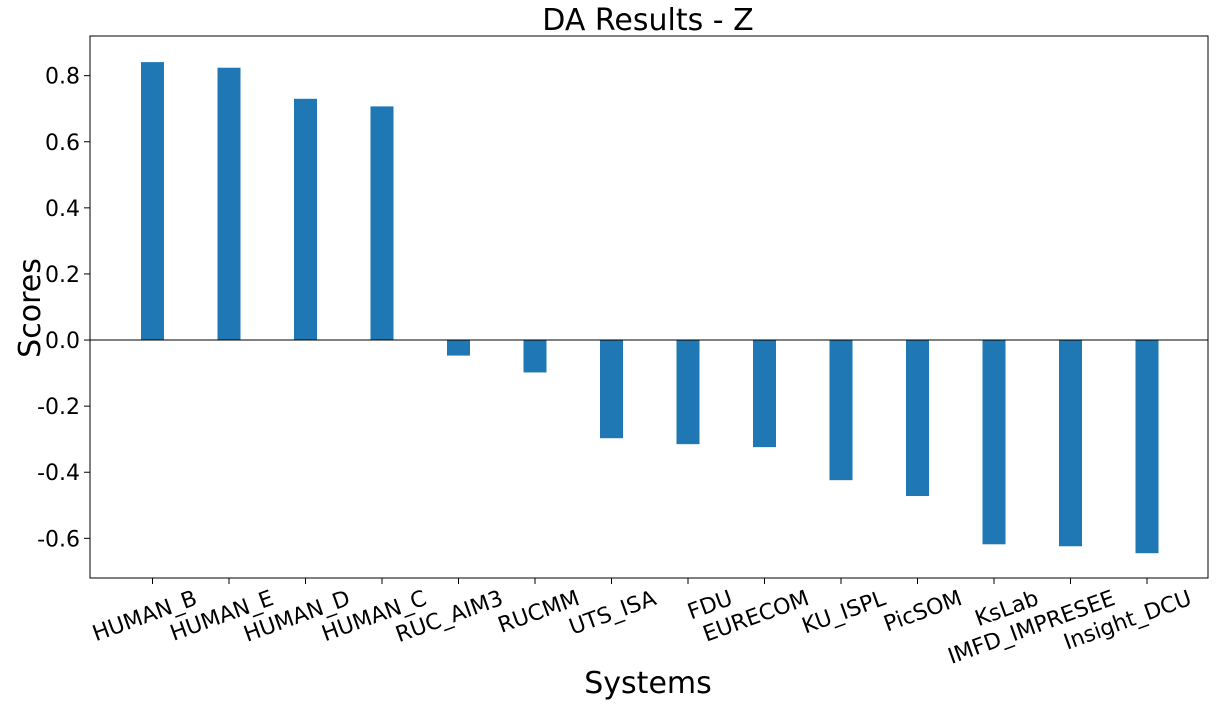 The width and height of the screenshot is (1217, 706). What do you see at coordinates (63, 308) in the screenshot?
I see `y-ticks-group: -0.6 -0.4 -0.2 0.0 0.2 0.4 0.6 0.8` at bounding box center [63, 308].